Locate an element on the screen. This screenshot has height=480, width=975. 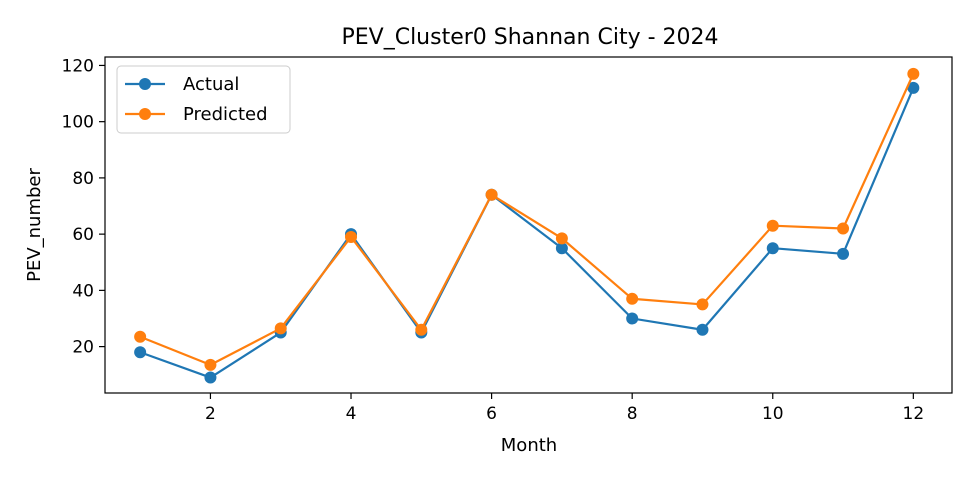
x-tick-label: 6 is located at coordinates (491, 414).